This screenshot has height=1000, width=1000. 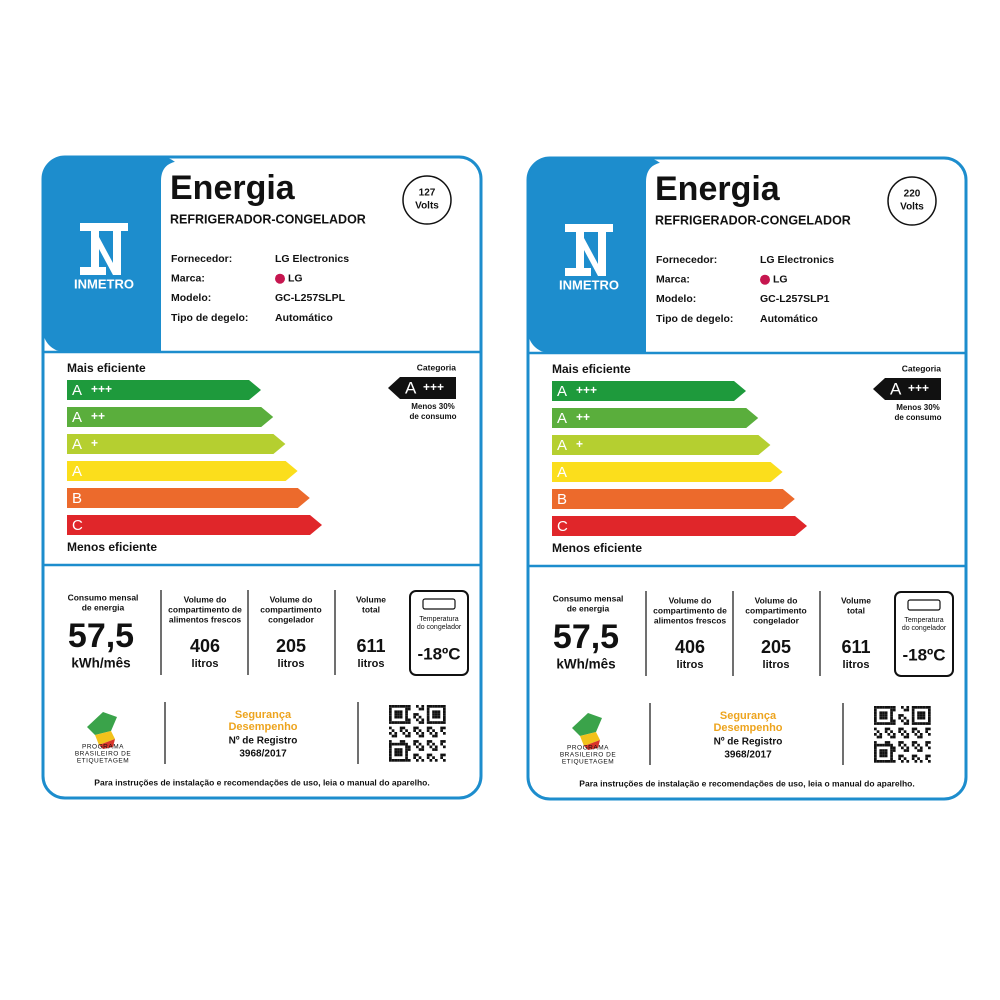 I want to click on volume-value: 406, so click(x=205, y=646).